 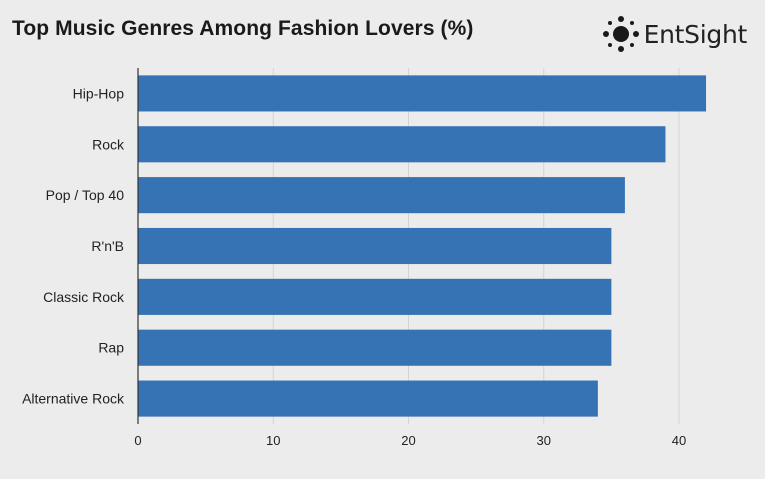 What do you see at coordinates (99, 93) in the screenshot?
I see `category-label: Hip-Hop` at bounding box center [99, 93].